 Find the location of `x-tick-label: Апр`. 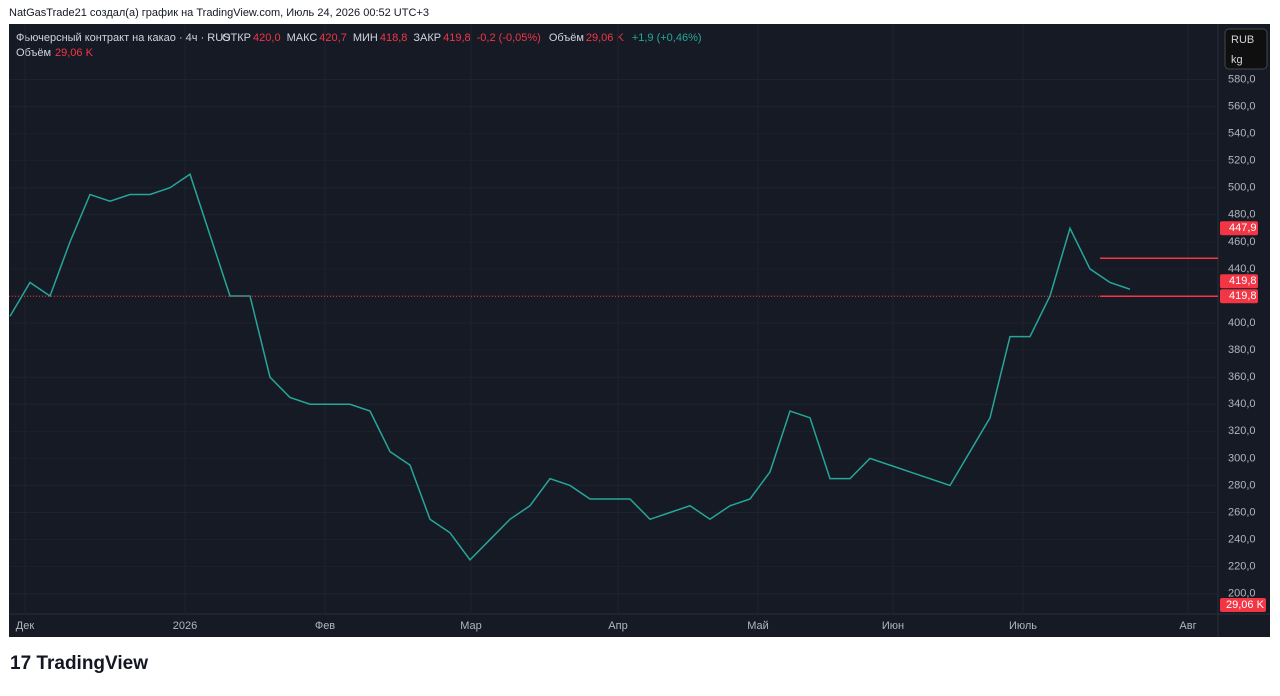

x-tick-label: Апр is located at coordinates (617, 626).